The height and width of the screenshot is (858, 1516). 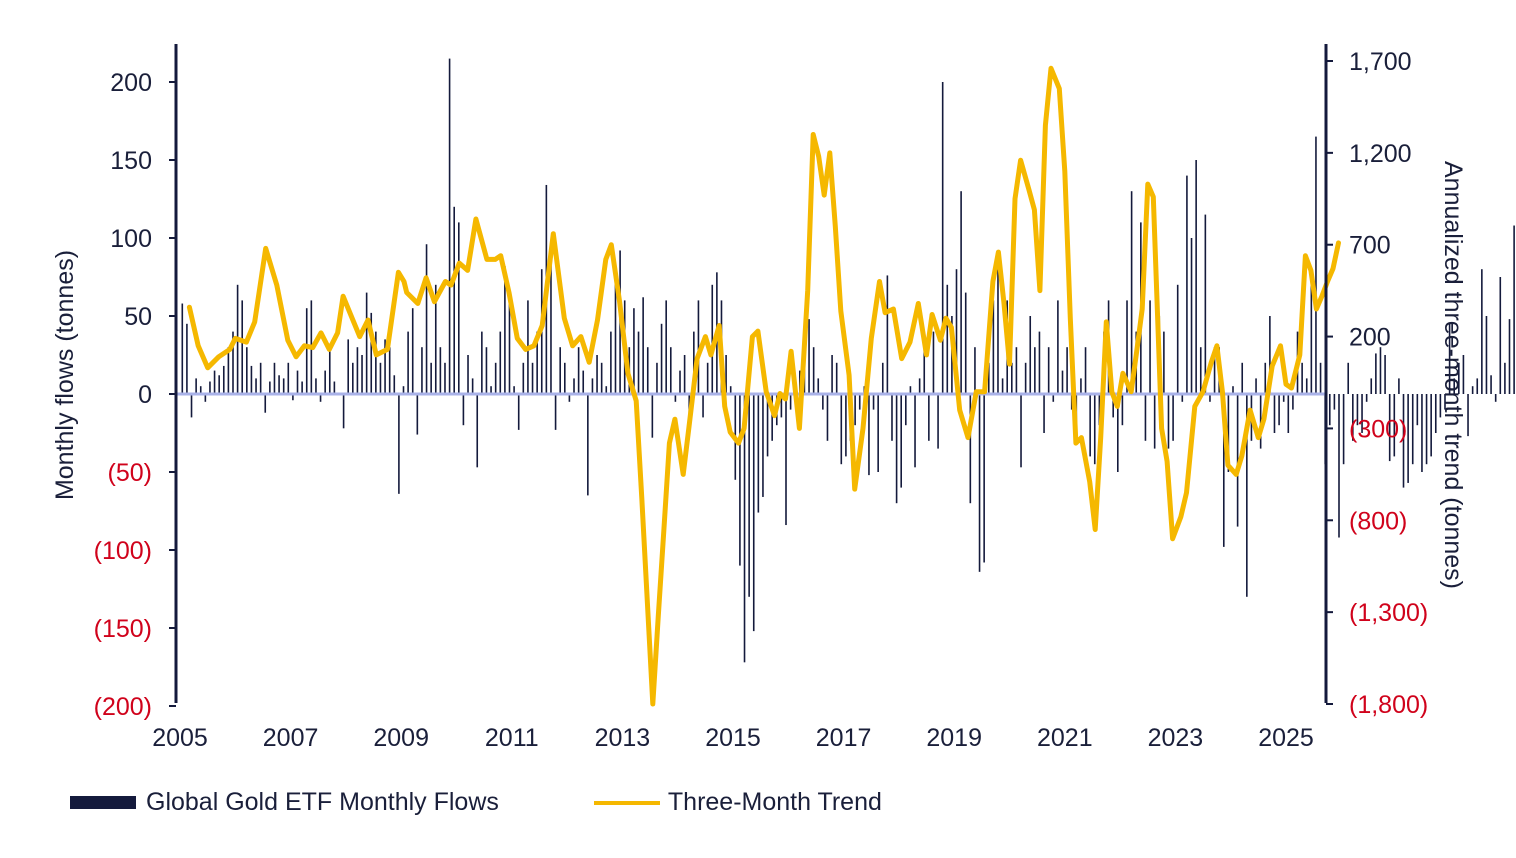 I want to click on right-axis-title: Annualized three-month trend (tonnes), so click(x=1453, y=375).